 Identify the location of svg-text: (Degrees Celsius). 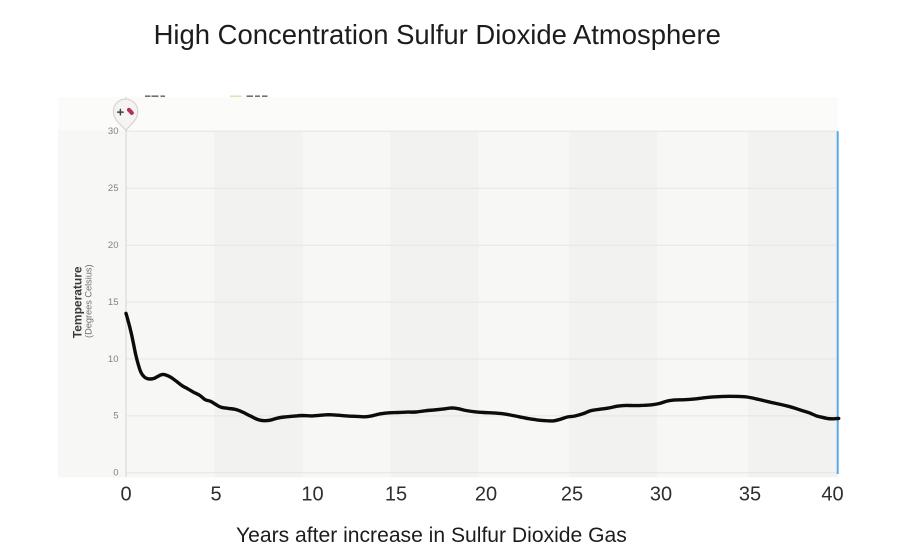
(89, 301).